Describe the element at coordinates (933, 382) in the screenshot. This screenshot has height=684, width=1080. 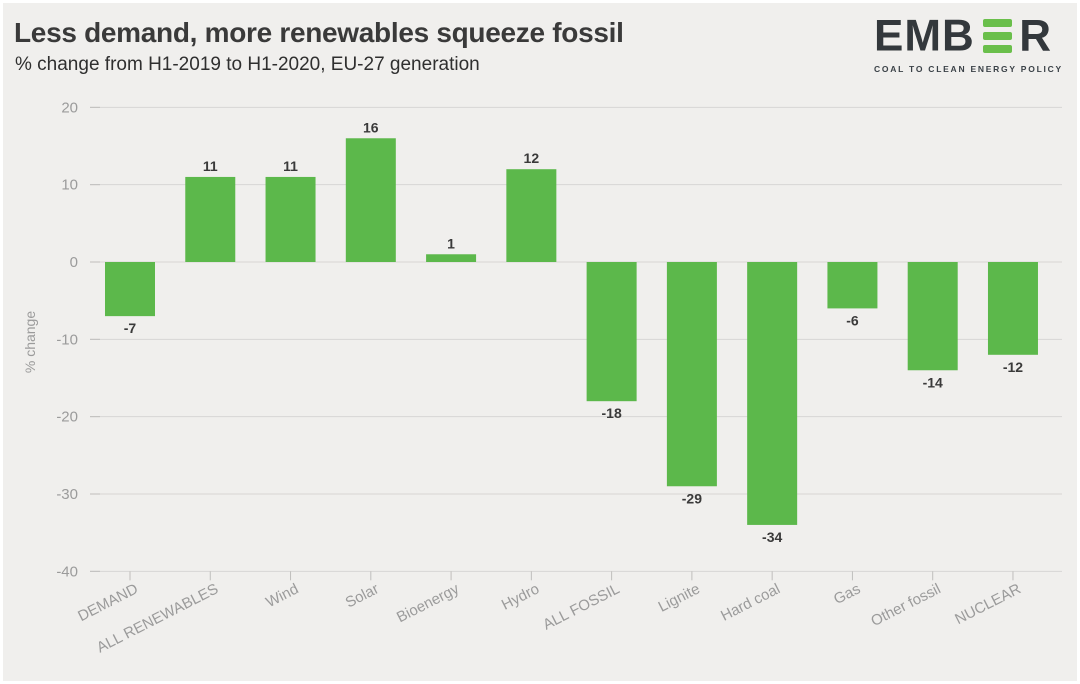
I see `value-label-other-fossil: -14` at that location.